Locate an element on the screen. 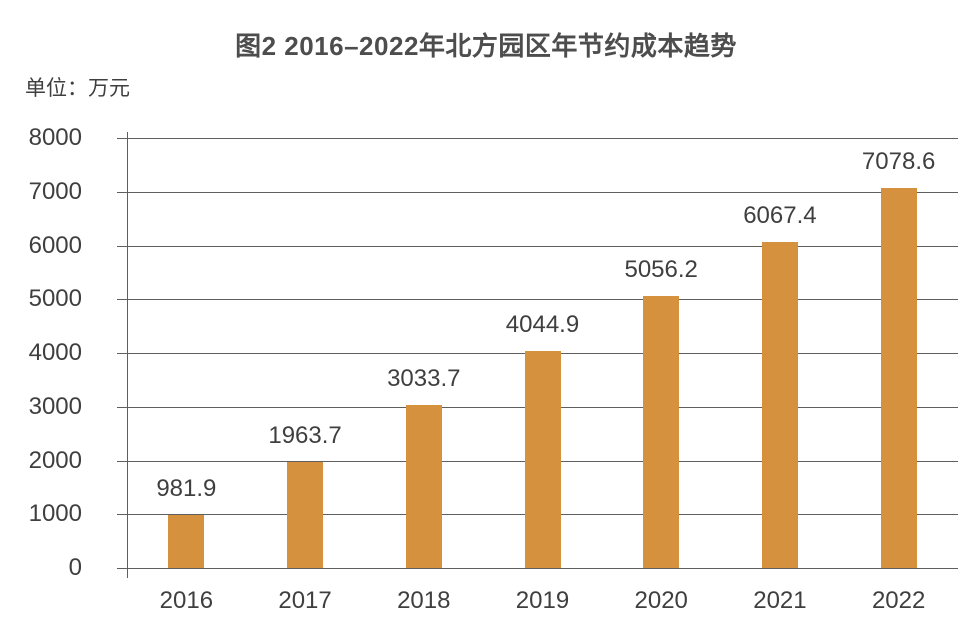 The image size is (972, 629). bar-value-label: 4044.9 is located at coordinates (542, 324).